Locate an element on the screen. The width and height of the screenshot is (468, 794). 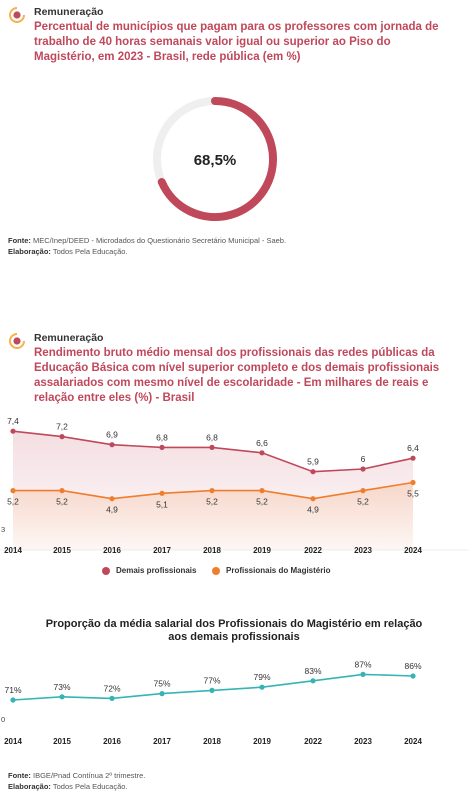
donut-value-label: 68,5% is located at coordinates (215, 160).